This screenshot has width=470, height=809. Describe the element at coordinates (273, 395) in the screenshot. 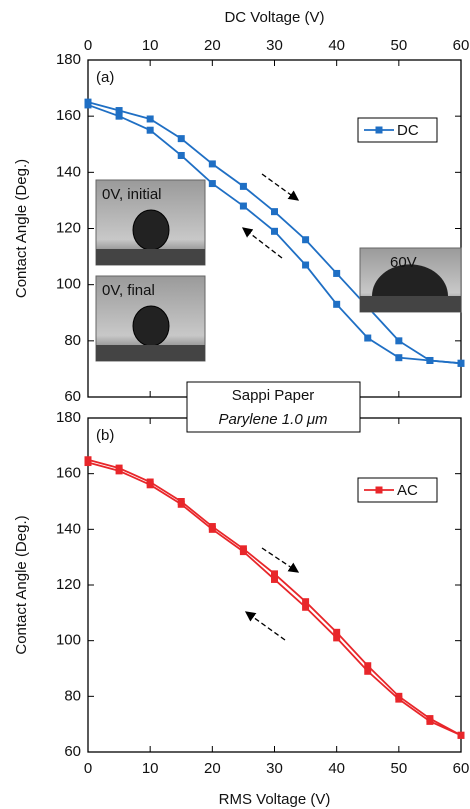

I see `annotation: Sappi Paper` at that location.